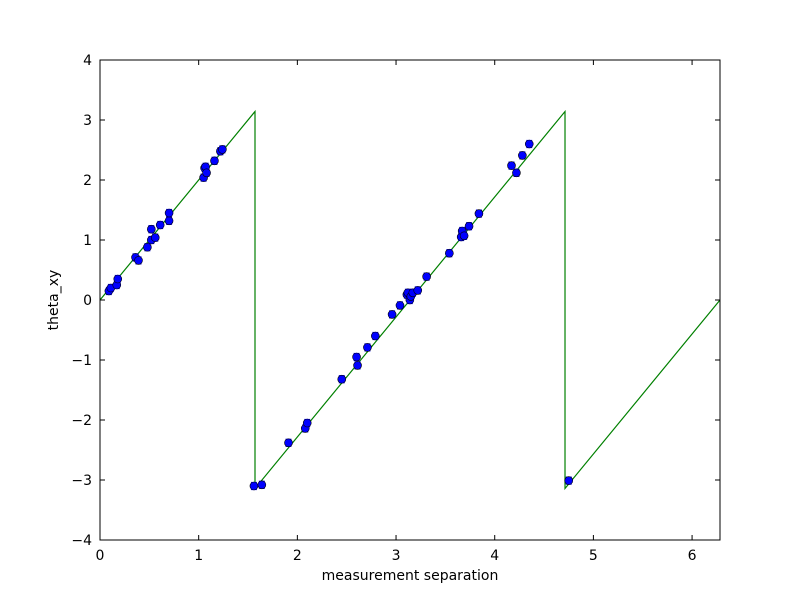 This screenshot has height=600, width=800. I want to click on x-tick-label: 2, so click(297, 556).